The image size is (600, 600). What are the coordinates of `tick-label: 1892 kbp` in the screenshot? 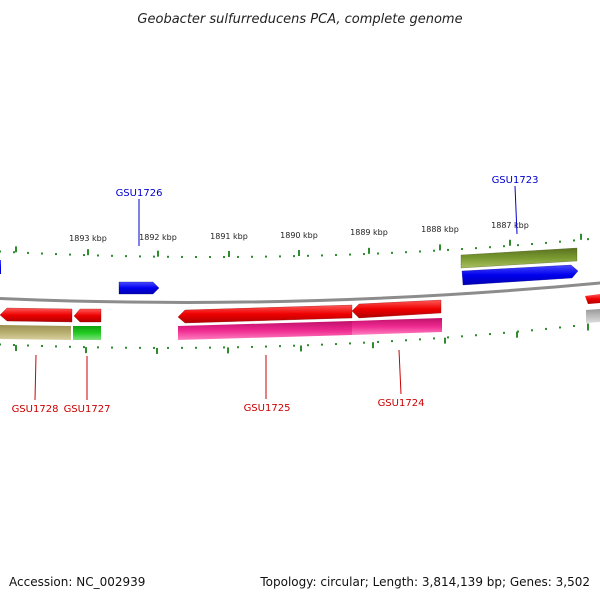 It's located at (158, 237).